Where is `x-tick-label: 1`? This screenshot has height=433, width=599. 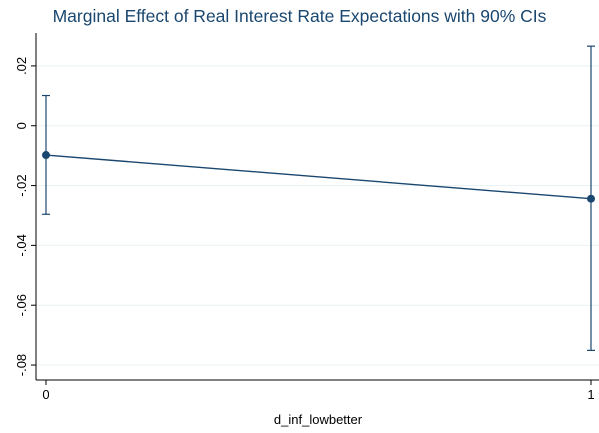
x-tick-label: 1 is located at coordinates (590, 394).